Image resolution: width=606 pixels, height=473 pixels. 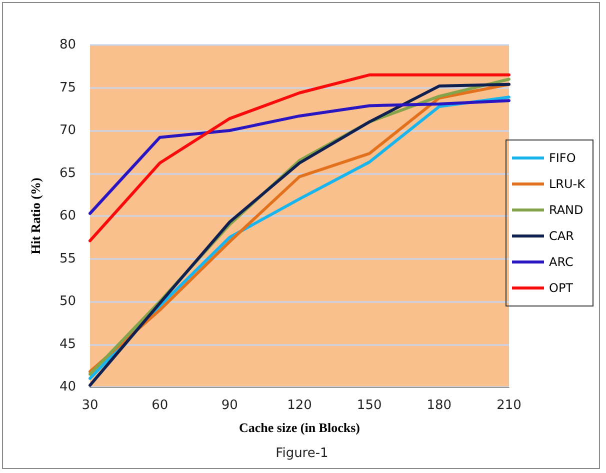 I want to click on x-tick-label: 210, so click(x=509, y=405).